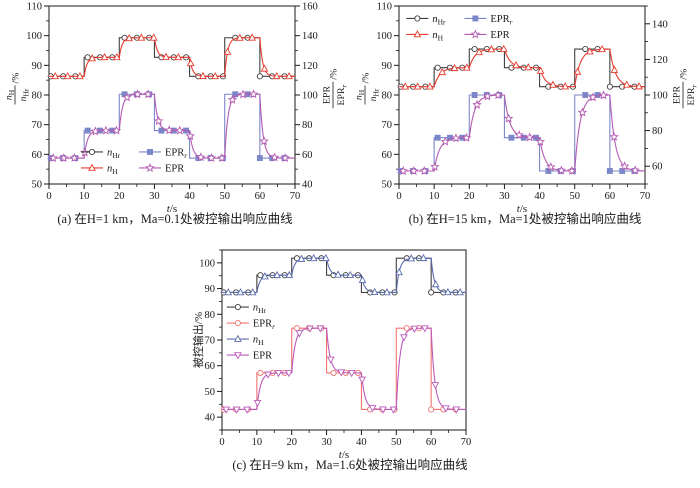 This screenshot has height=488, width=700. Describe the element at coordinates (307, 155) in the screenshot. I see `y-right-tick-label: 60` at that location.